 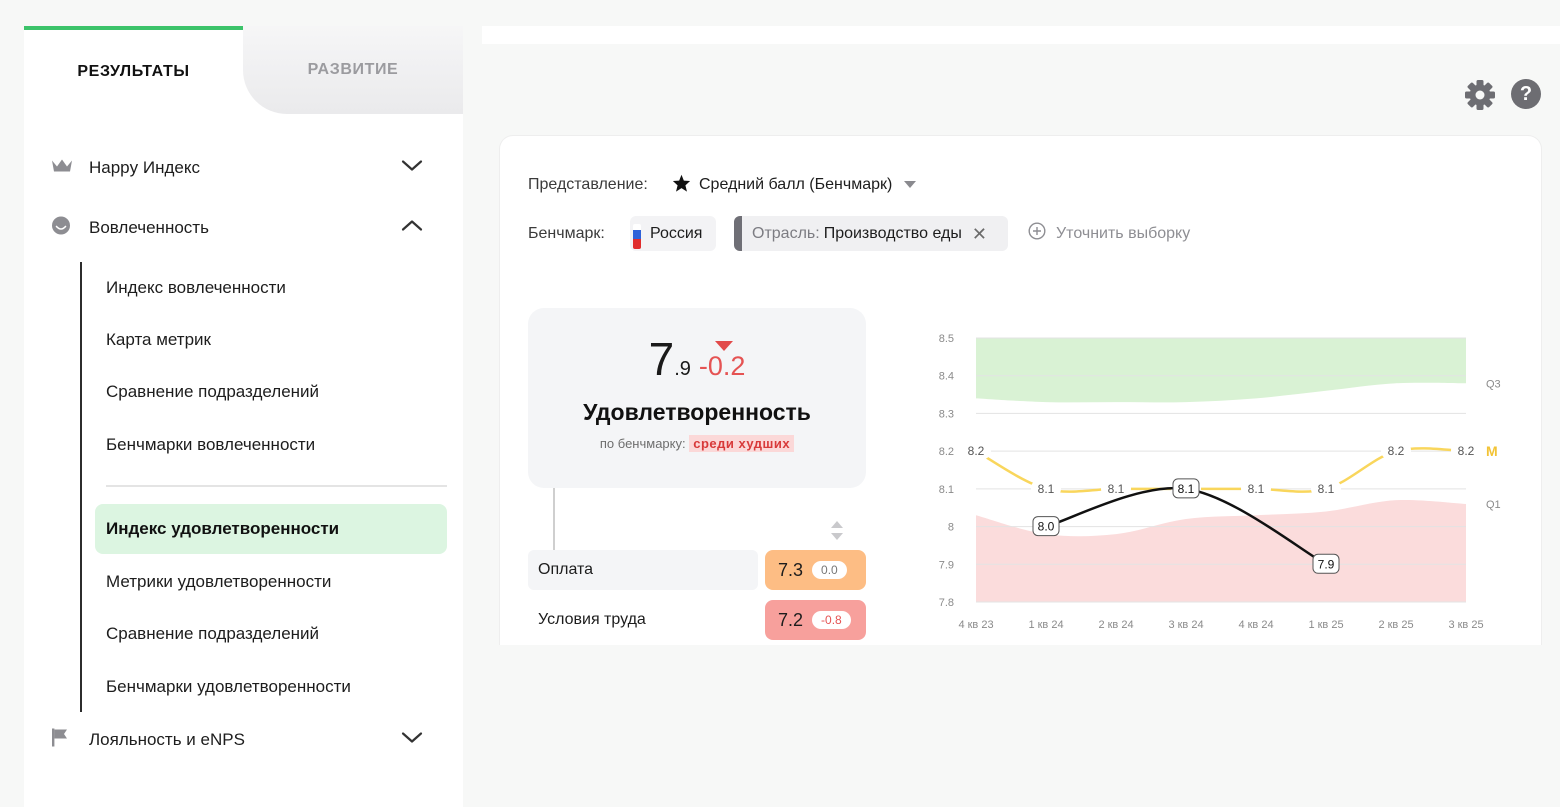 What do you see at coordinates (61, 228) in the screenshot?
I see `smile-icon` at bounding box center [61, 228].